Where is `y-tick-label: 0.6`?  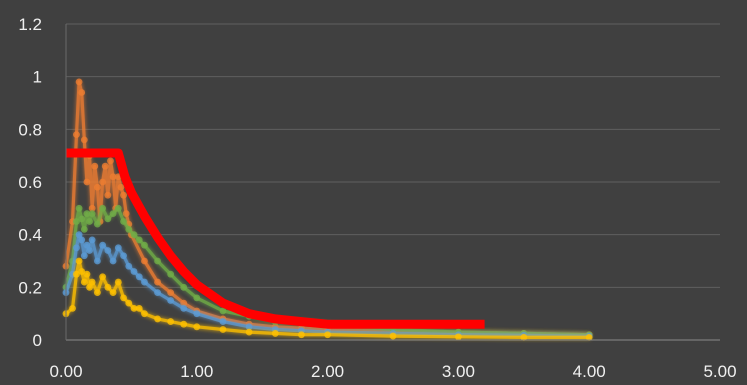 y-tick-label: 0.6 is located at coordinates (30, 182).